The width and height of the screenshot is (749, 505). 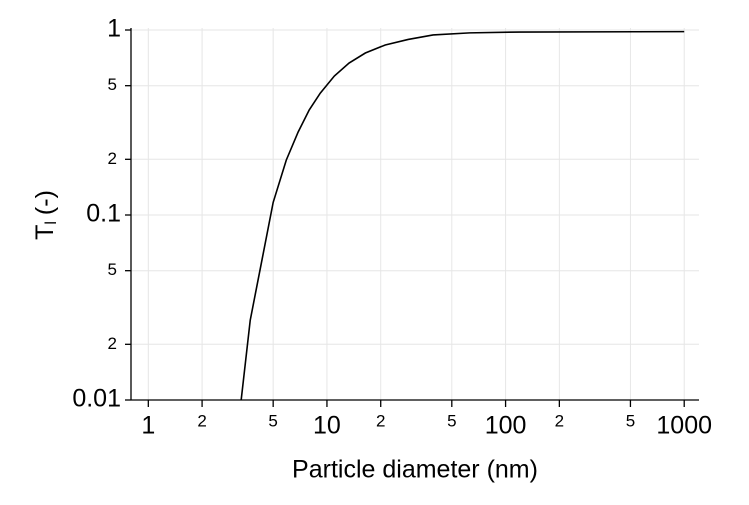 I want to click on x-tick-label: 10, so click(x=327, y=426).